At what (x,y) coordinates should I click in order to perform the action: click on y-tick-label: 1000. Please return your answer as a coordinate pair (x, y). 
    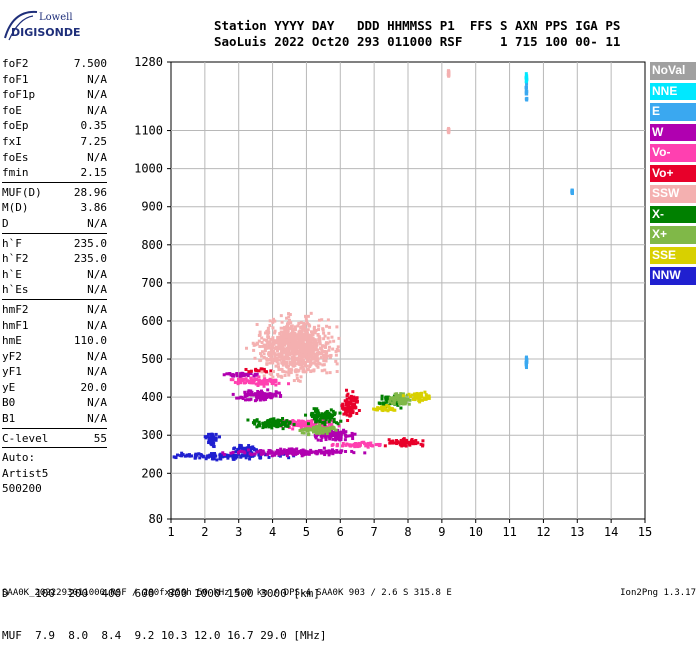
    Looking at the image, I should click on (148, 169).